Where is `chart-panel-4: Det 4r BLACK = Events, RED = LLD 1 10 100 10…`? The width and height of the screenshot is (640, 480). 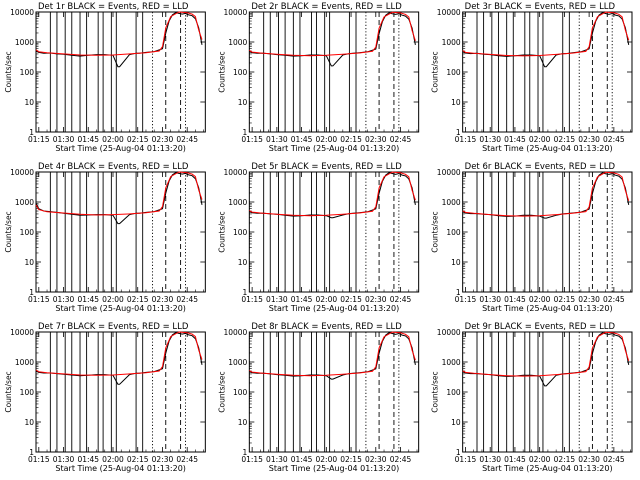 chart-panel-4: Det 4r BLACK = Events, RED = LLD 1 10 100 10… is located at coordinates (105, 237).